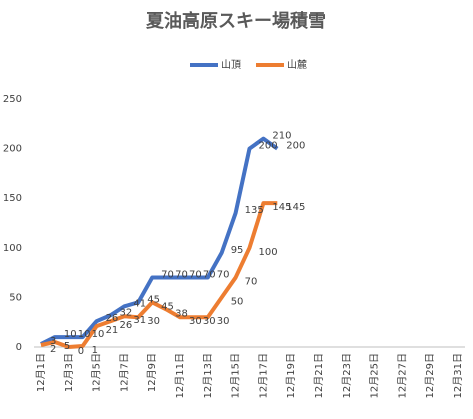  Describe the element at coordinates (12, 248) in the screenshot. I see `y-tick-label: 100` at that location.